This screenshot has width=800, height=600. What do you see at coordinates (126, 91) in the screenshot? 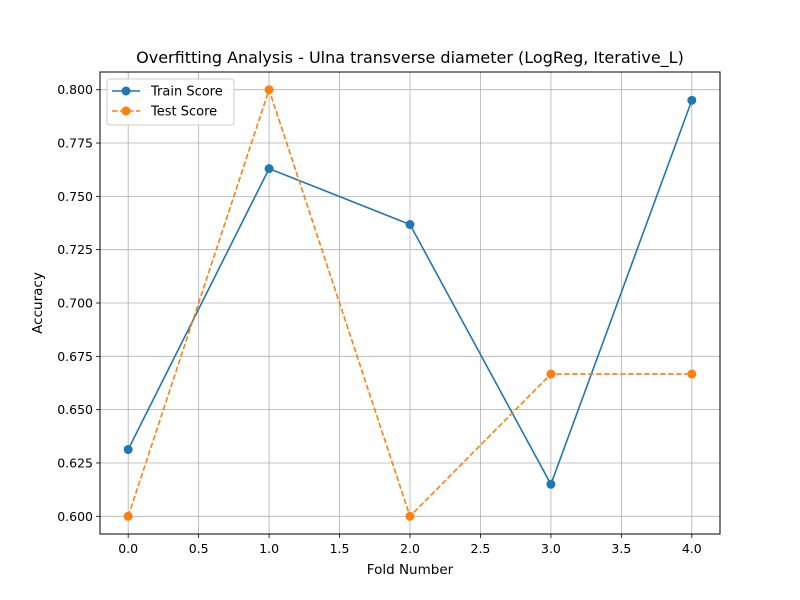
I see `train-score-legend-marker` at bounding box center [126, 91].